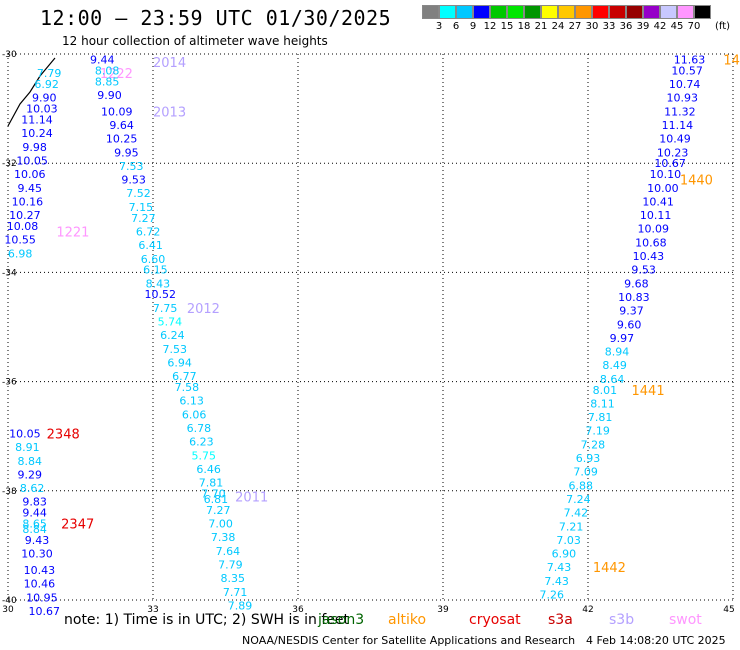 This screenshot has height=650, width=740. What do you see at coordinates (9, 383) in the screenshot?
I see `lat-tick-label: -36` at bounding box center [9, 383].